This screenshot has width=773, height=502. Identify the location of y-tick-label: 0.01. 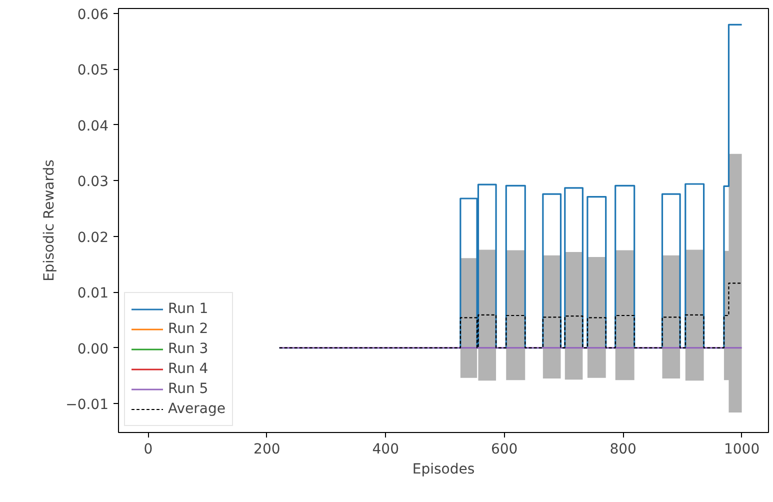
(92, 294).